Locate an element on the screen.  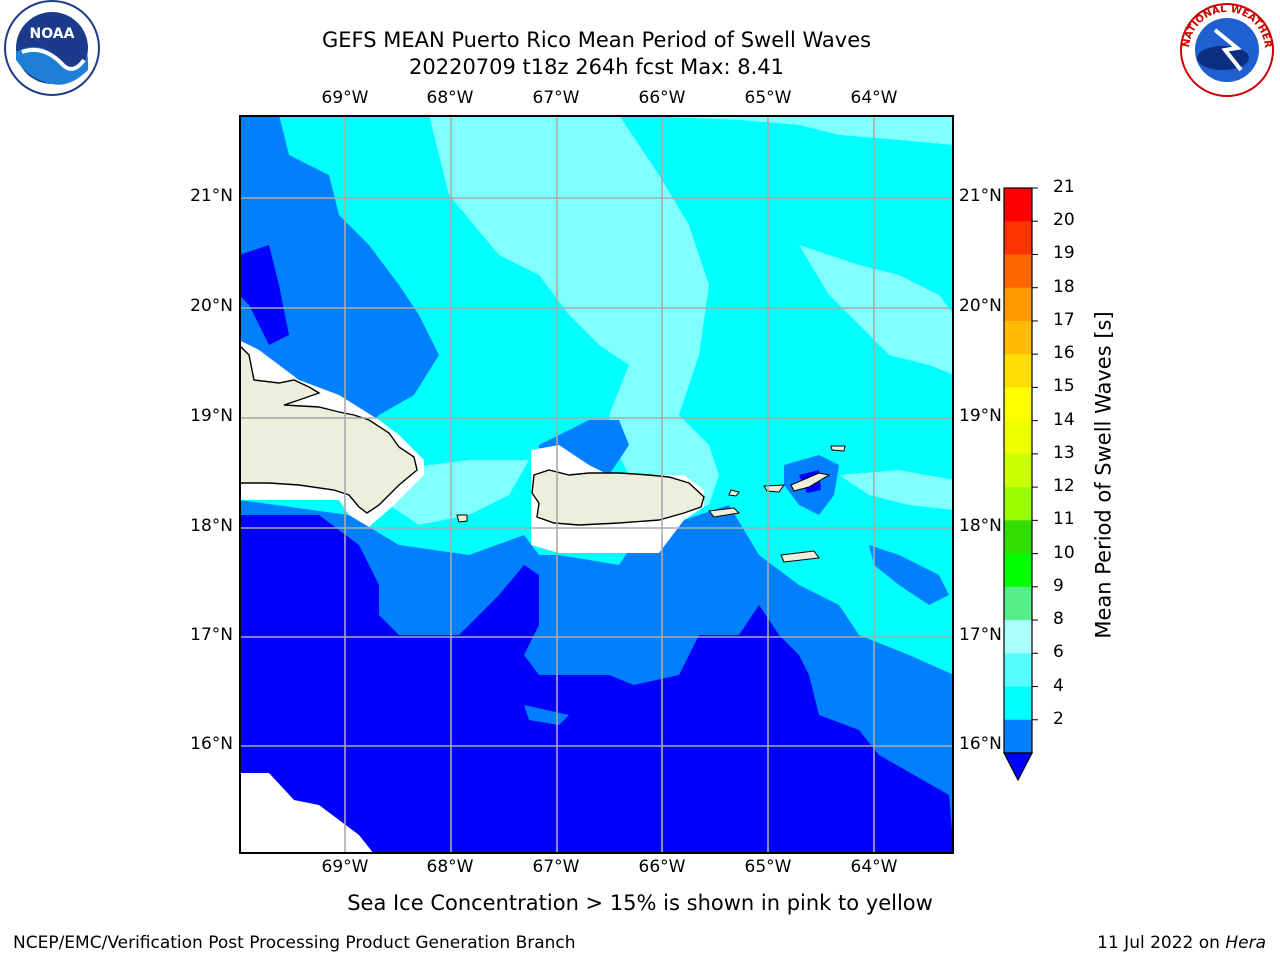
colorbar-tick-label: 19 is located at coordinates (1064, 253).